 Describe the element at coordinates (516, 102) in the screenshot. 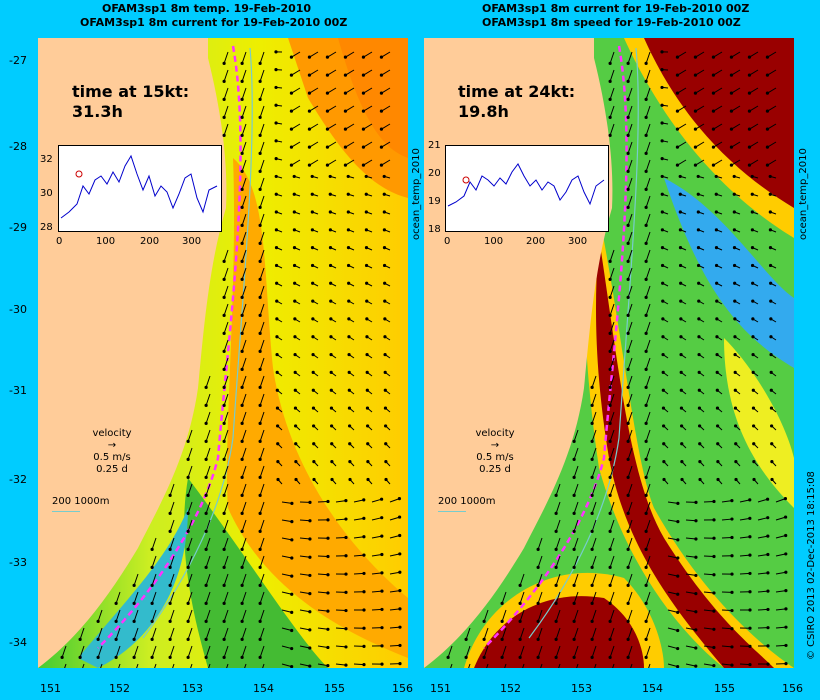

I see `right-time-box: time at 24kt: 19.8h` at that location.